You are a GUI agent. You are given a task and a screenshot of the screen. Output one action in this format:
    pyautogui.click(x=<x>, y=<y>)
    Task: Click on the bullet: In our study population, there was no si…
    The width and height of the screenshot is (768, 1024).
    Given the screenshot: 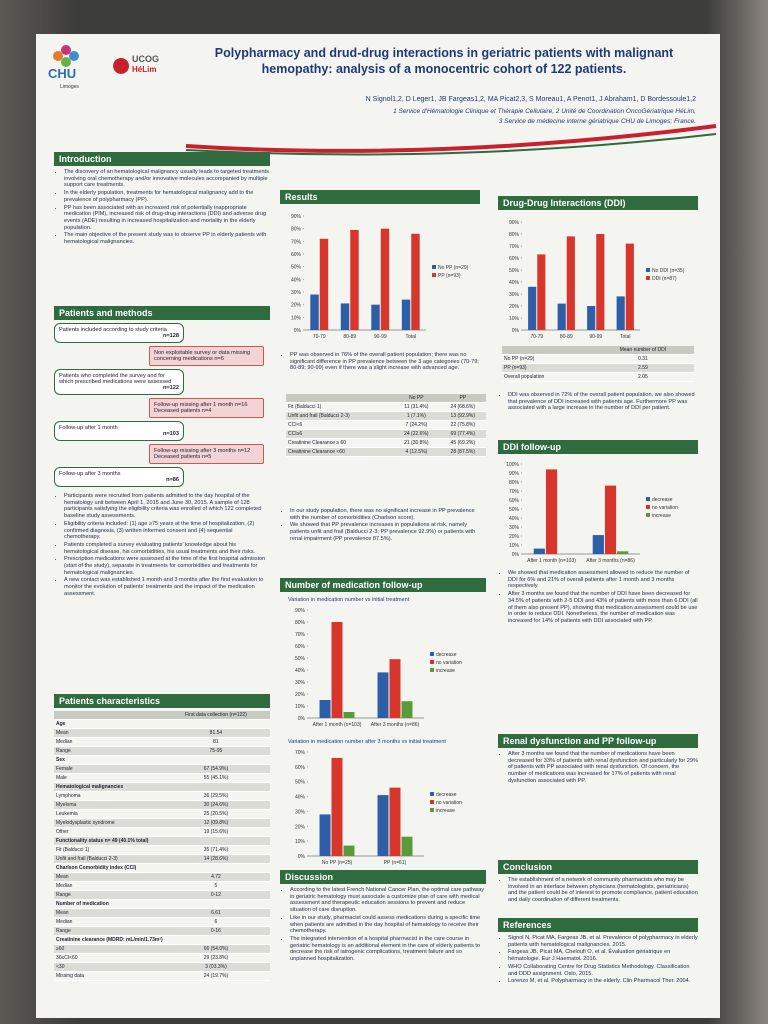 What is the action you would take?
    pyautogui.click(x=388, y=514)
    